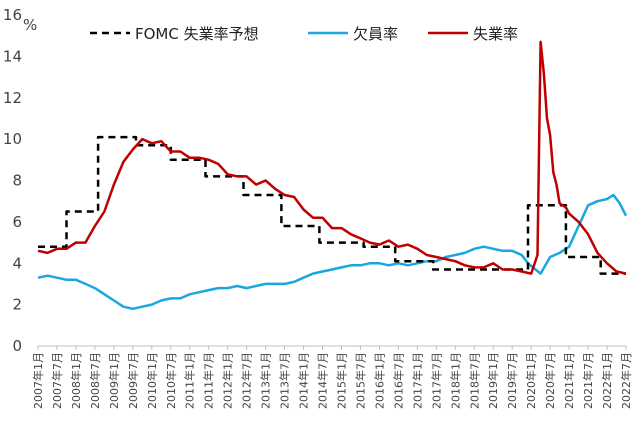 This screenshot has height=430, width=640. Describe the element at coordinates (57, 380) in the screenshot. I see `x-tick-label: 2007年7月` at that location.